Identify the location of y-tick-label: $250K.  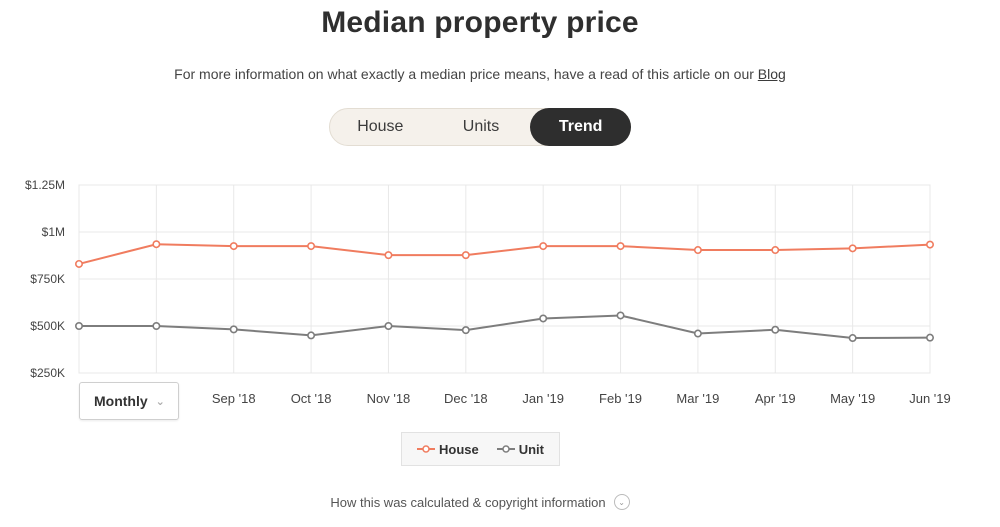
(47, 373).